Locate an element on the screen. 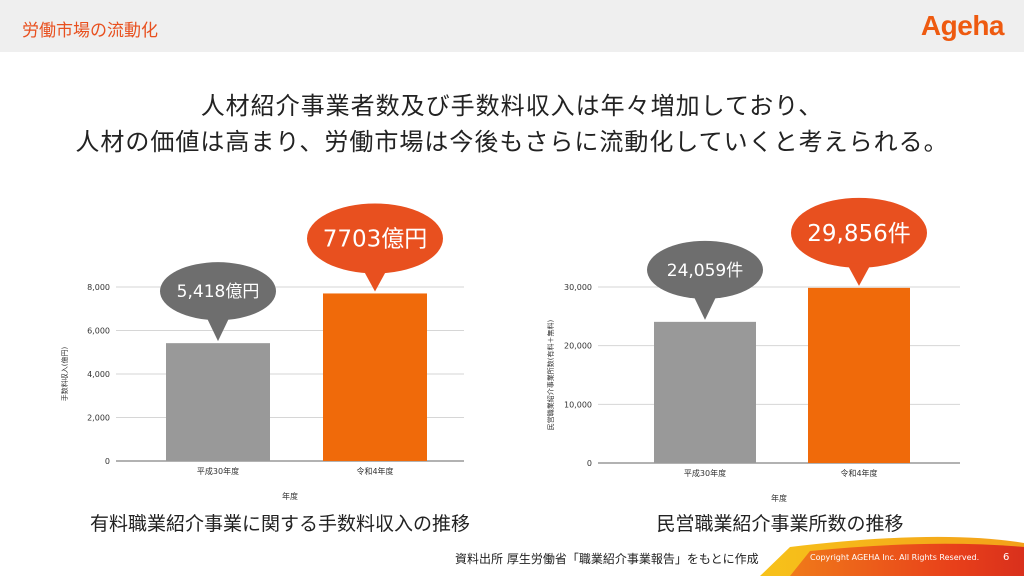 The image size is (1024, 576). y-tick-label: 30,000 is located at coordinates (578, 287).